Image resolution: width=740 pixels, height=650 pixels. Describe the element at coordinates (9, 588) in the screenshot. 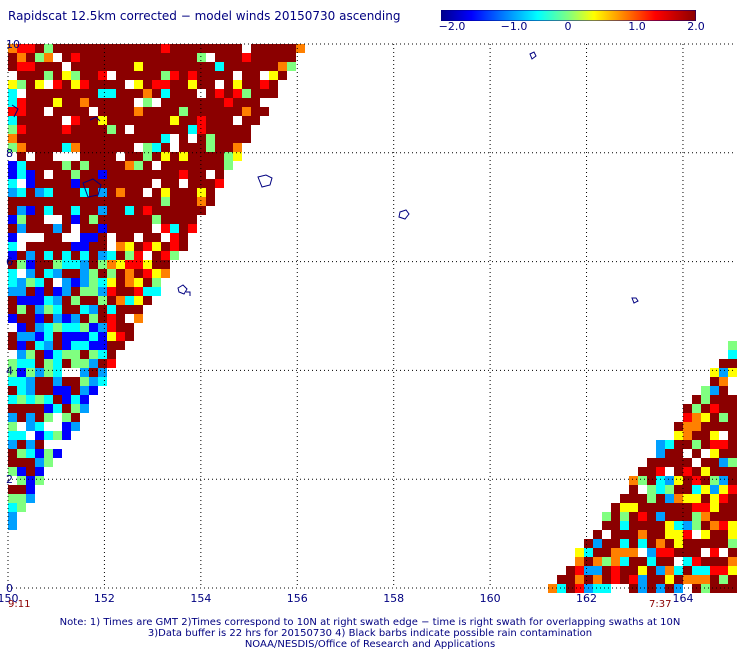

I see `latitude-label: 0` at that location.